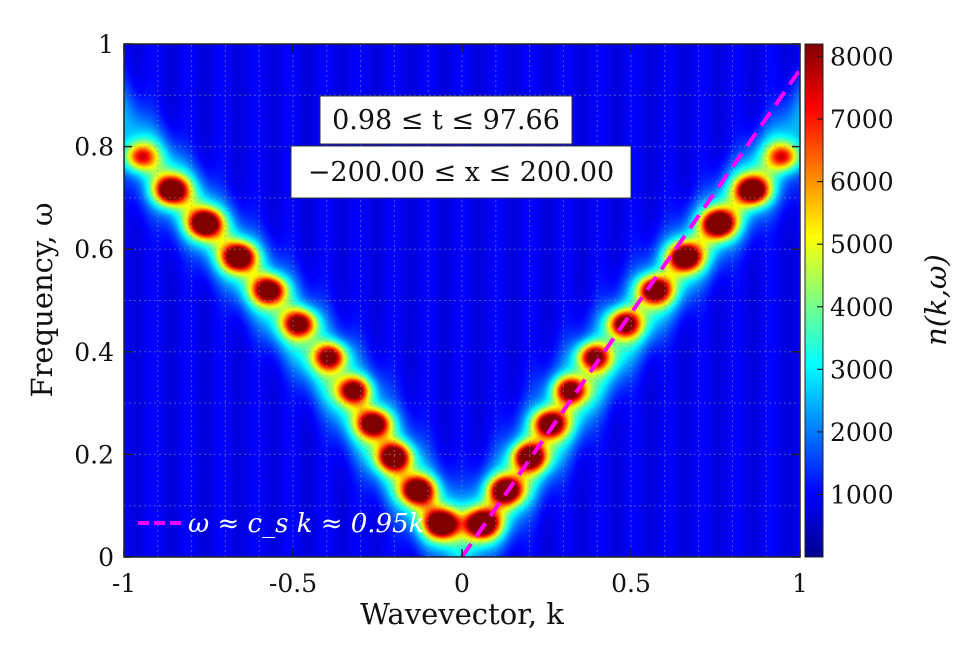 The height and width of the screenshot is (648, 960). I want to click on colorbar-label-text: n(k,ω), so click(936, 300).